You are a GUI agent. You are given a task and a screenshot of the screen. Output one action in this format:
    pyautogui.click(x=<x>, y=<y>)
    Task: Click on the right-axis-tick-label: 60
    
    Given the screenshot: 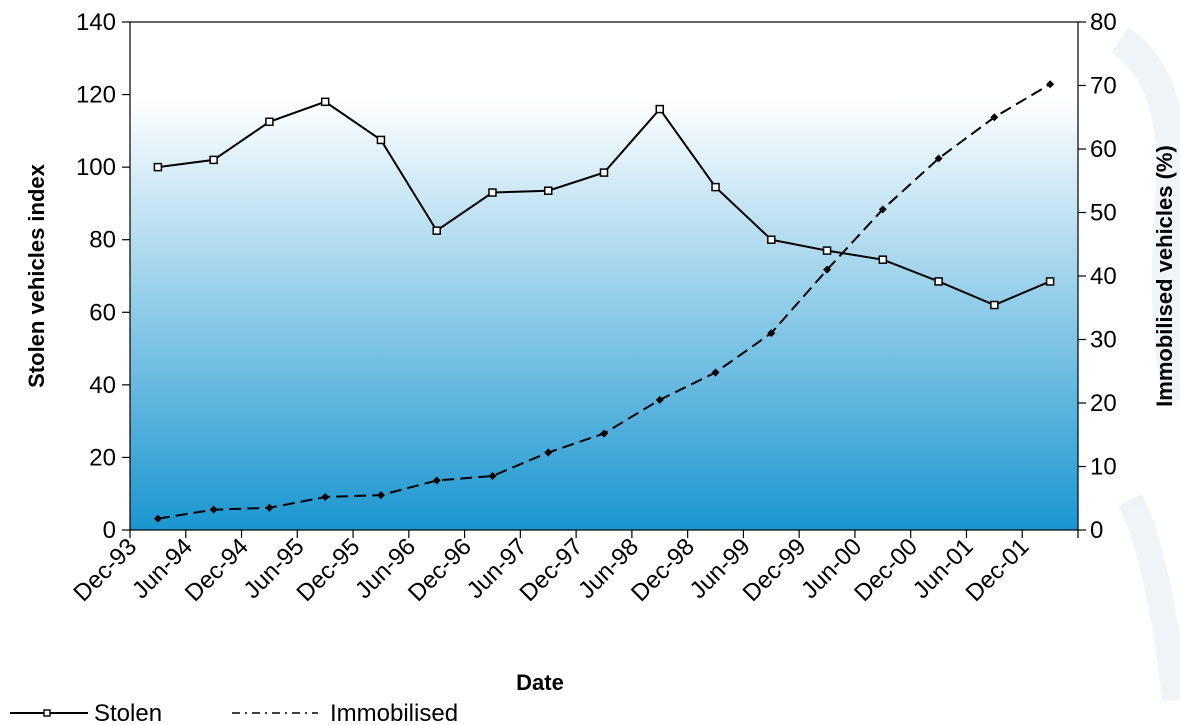 What is the action you would take?
    pyautogui.click(x=1103, y=149)
    